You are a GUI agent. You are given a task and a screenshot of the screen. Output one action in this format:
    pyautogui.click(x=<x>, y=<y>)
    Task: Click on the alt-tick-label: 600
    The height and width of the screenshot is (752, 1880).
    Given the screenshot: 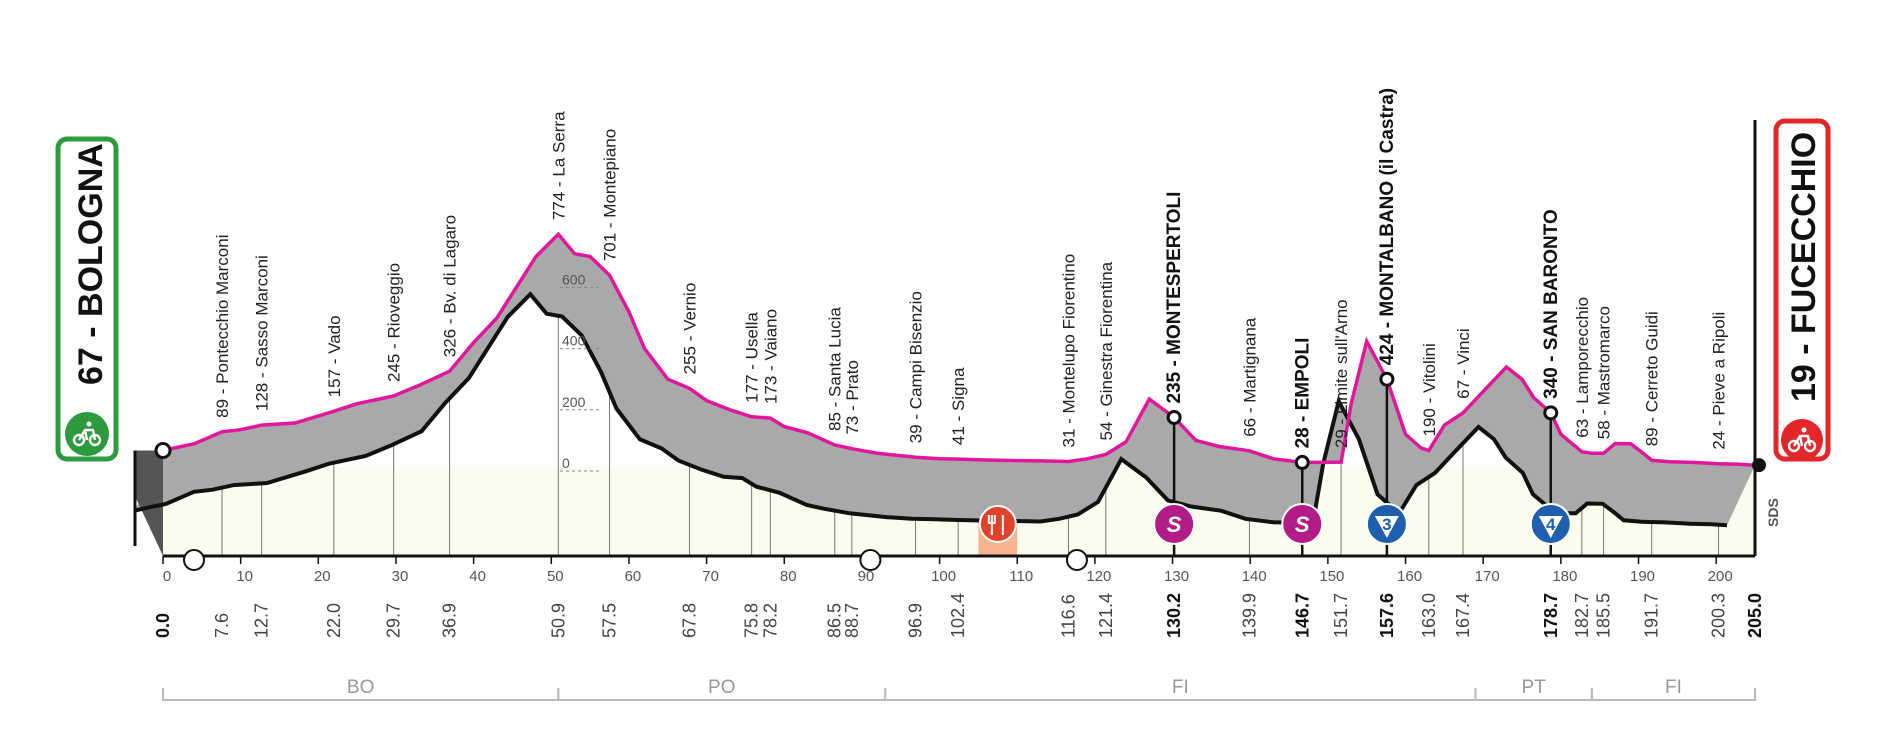 What is the action you would take?
    pyautogui.click(x=574, y=279)
    